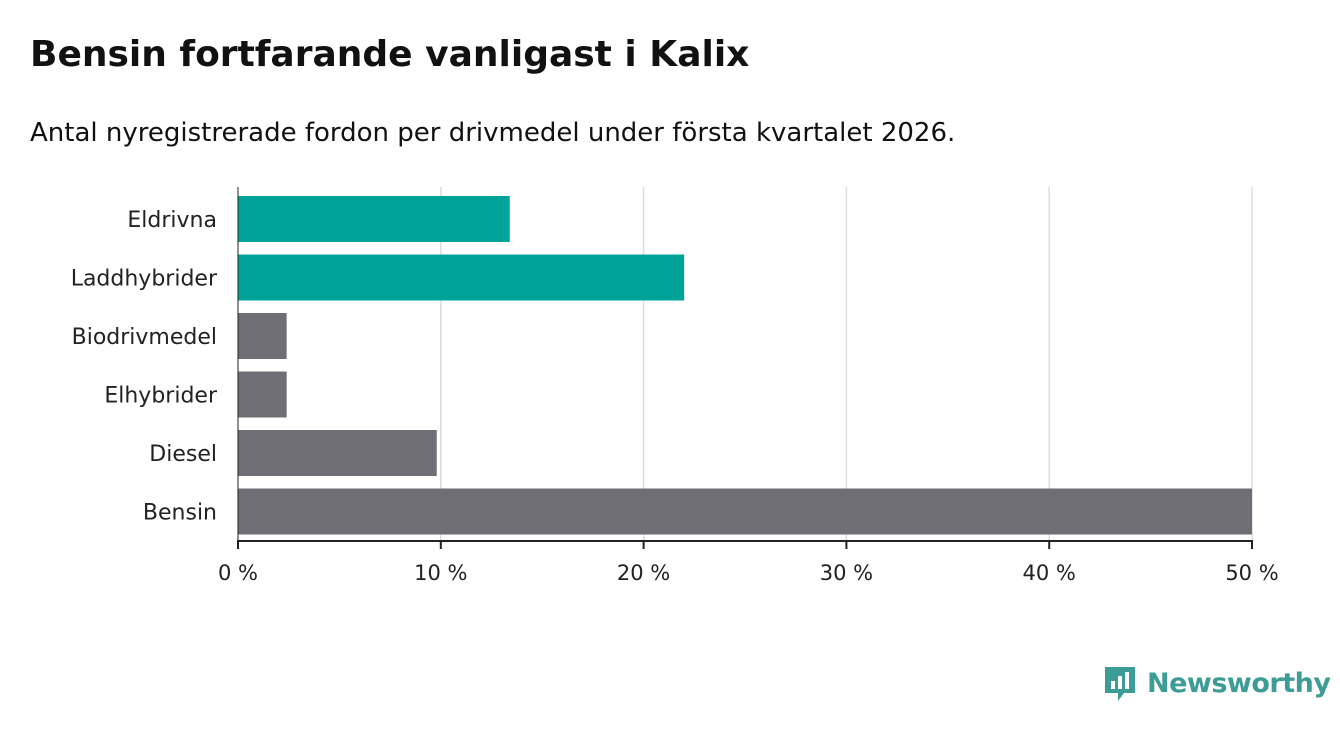 The image size is (1340, 733). What do you see at coordinates (161, 396) in the screenshot?
I see `category-label: Elhybrider` at bounding box center [161, 396].